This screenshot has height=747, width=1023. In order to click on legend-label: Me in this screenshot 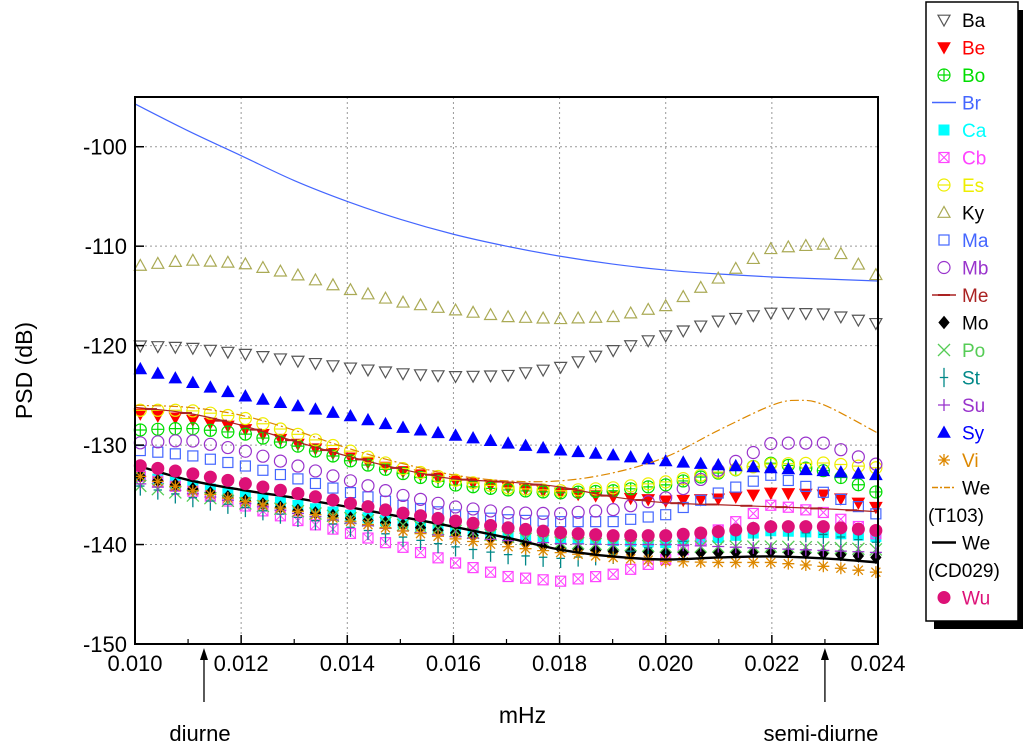, I will do `click(975, 296)`.